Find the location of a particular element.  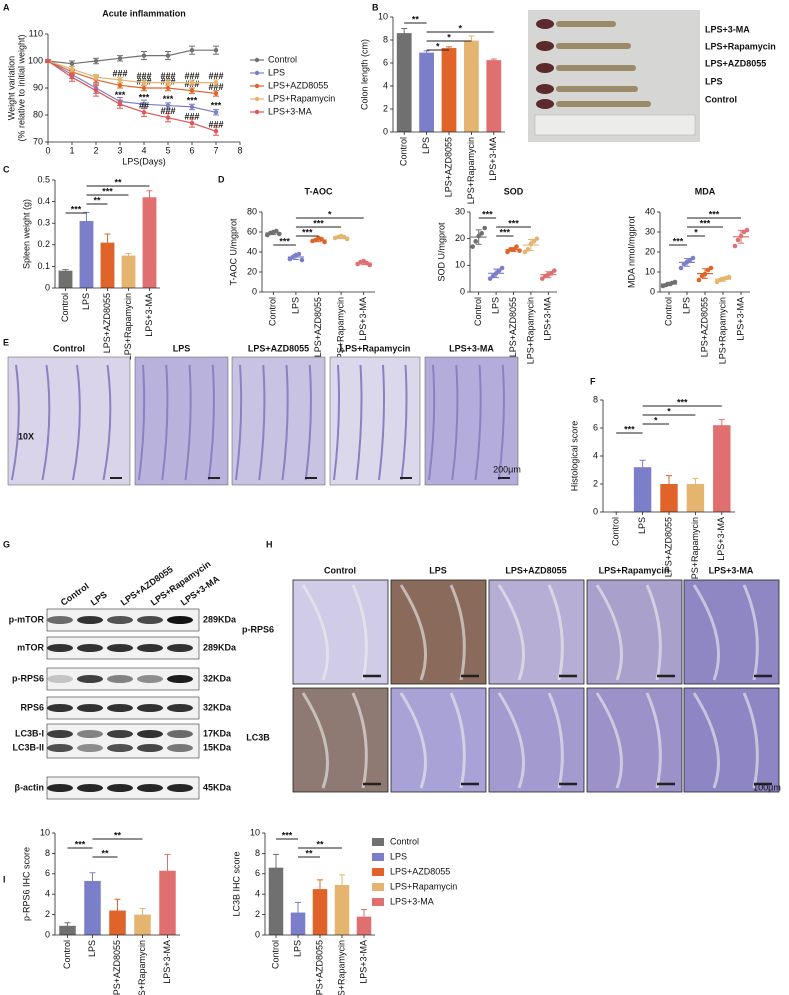

blot-size: 289KDa is located at coordinates (220, 647).